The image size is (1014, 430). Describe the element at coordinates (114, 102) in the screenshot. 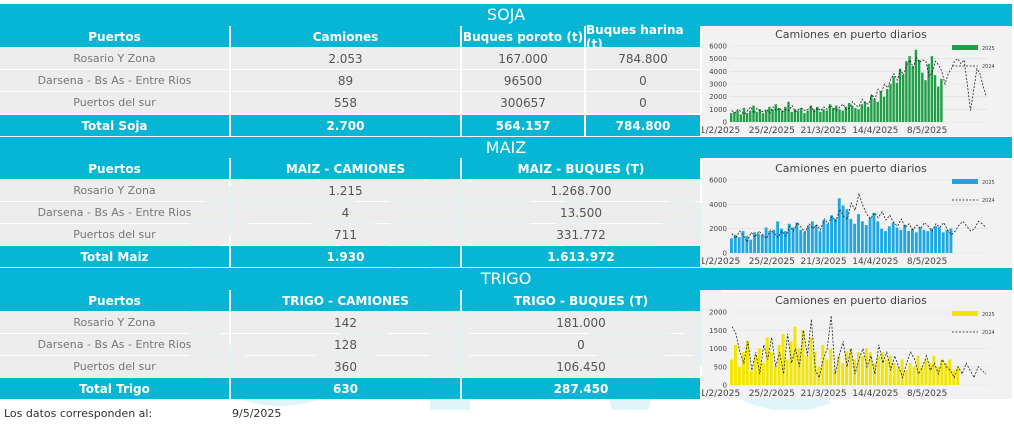

I see `soja-row-3-name: Puertos del sur` at that location.